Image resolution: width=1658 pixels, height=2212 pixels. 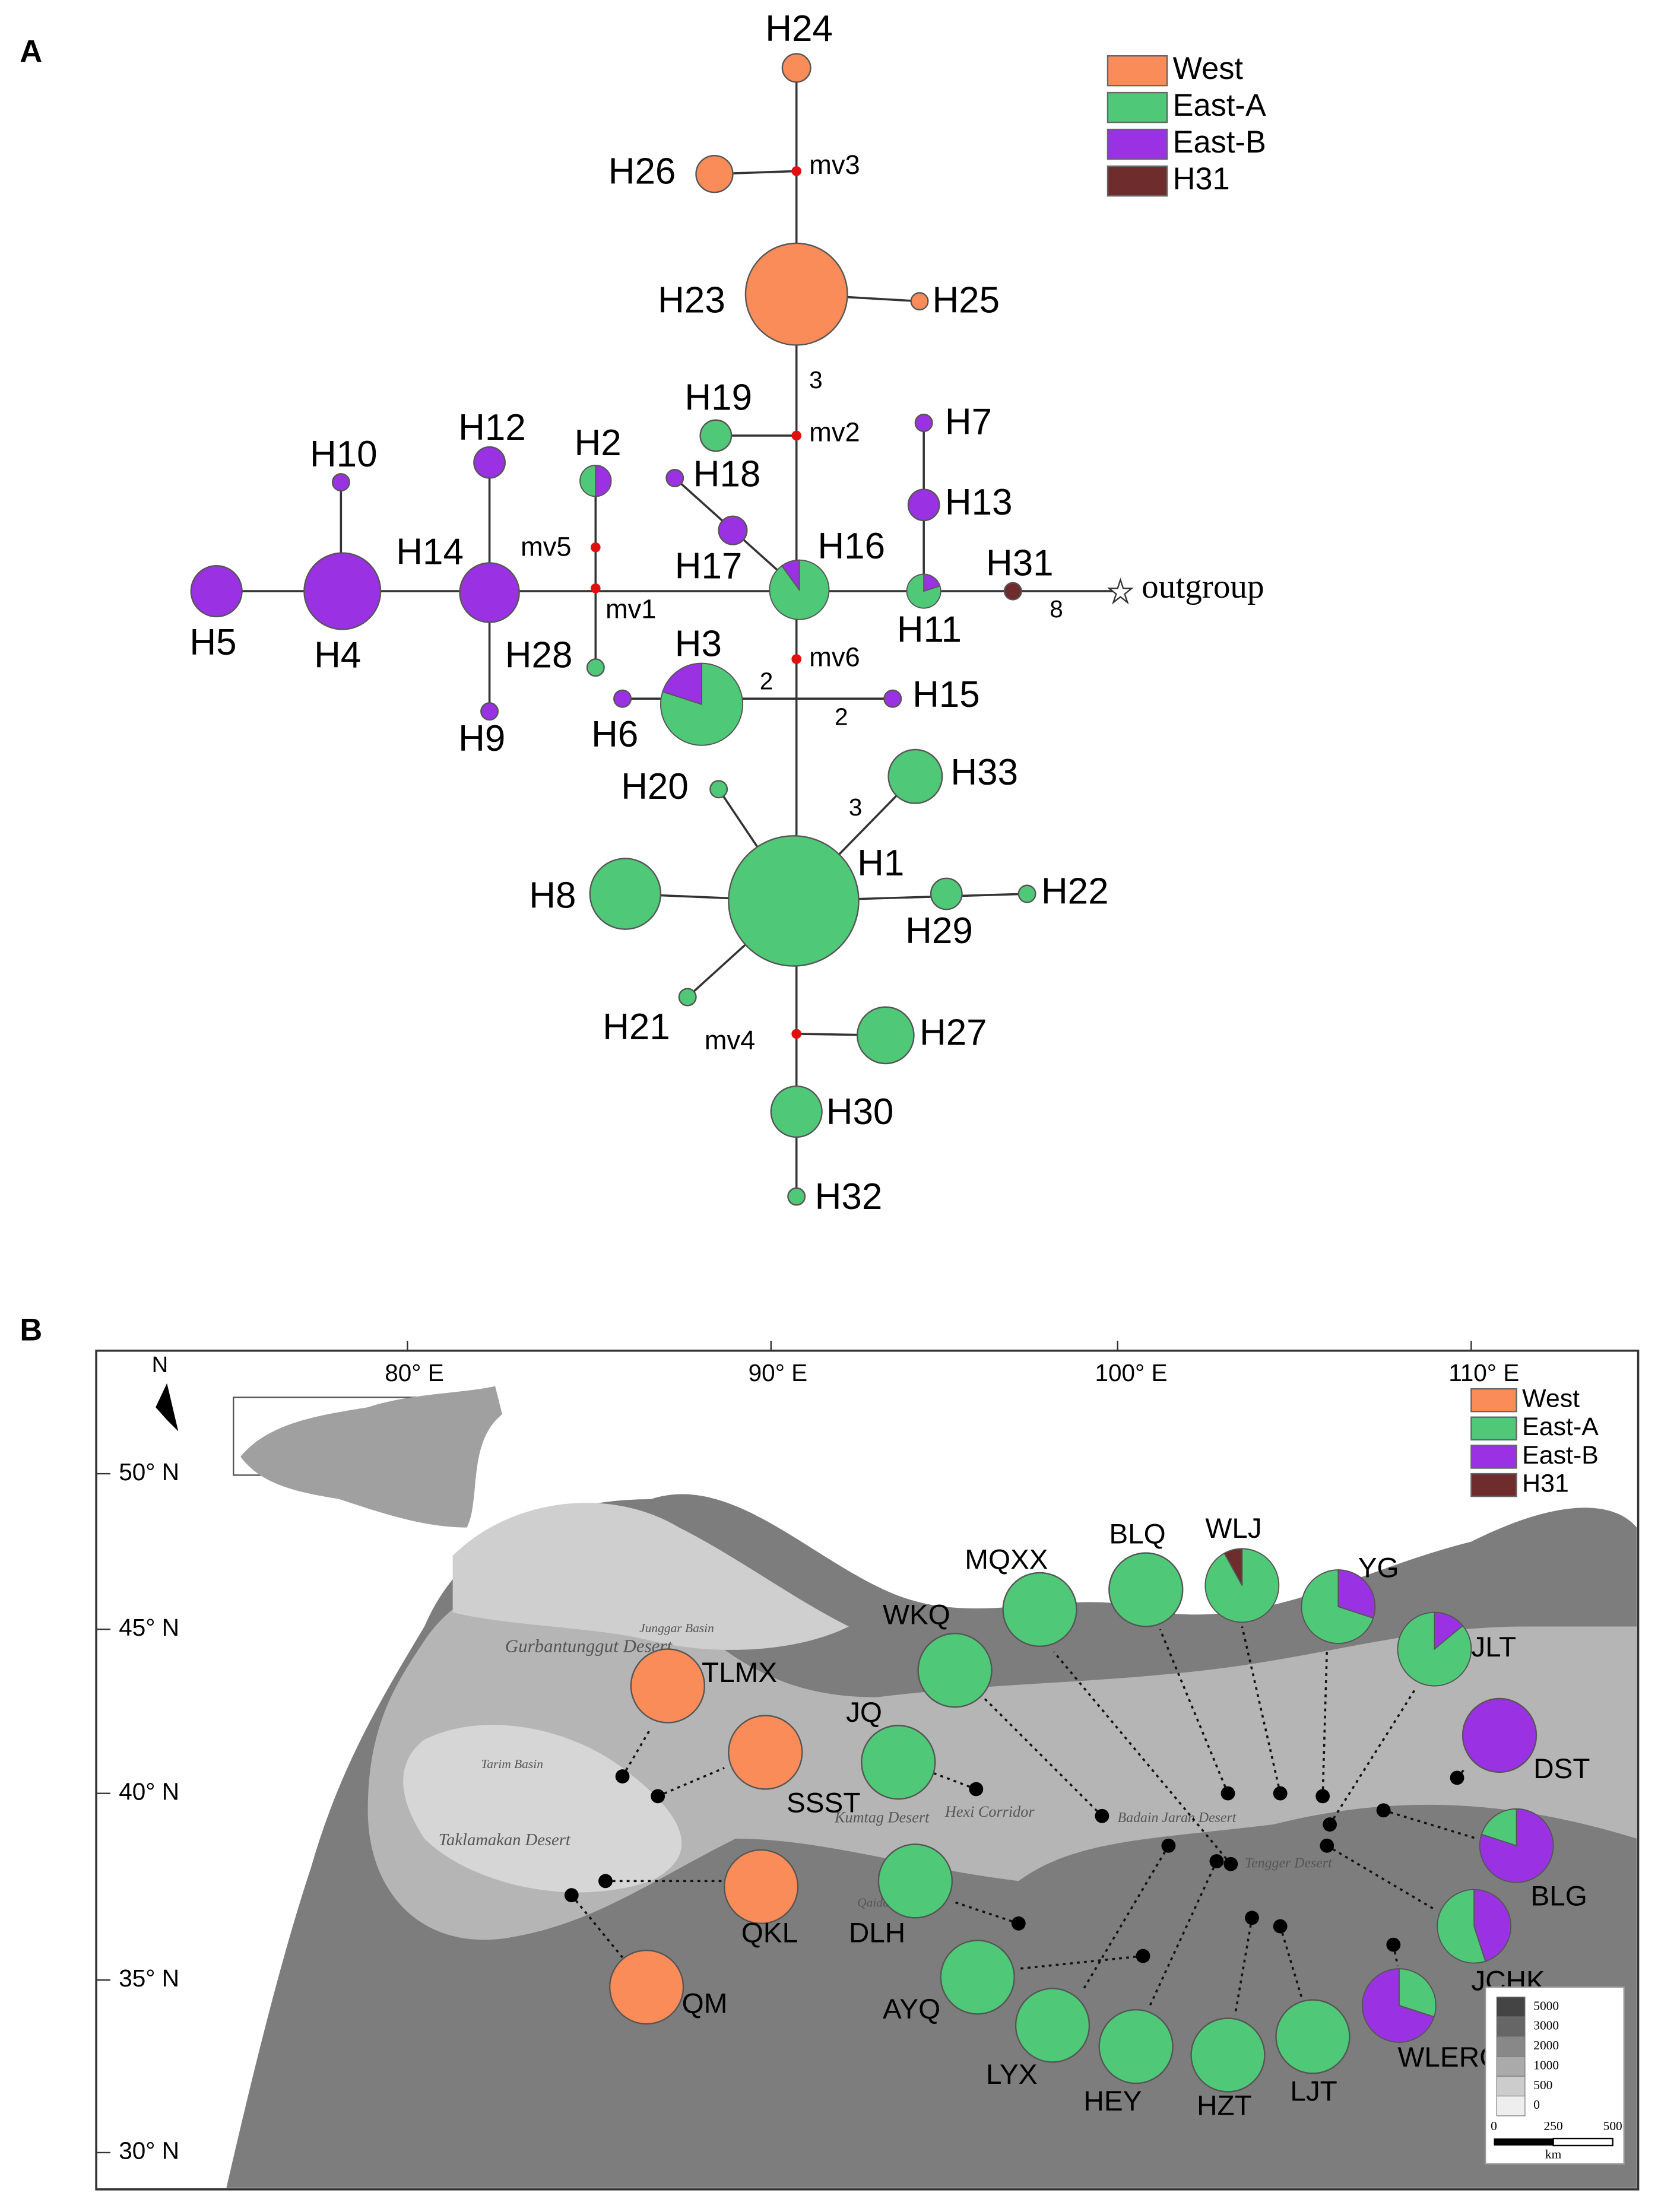 What do you see at coordinates (1203, 586) in the screenshot?
I see `outgroup-label: outgroup` at bounding box center [1203, 586].